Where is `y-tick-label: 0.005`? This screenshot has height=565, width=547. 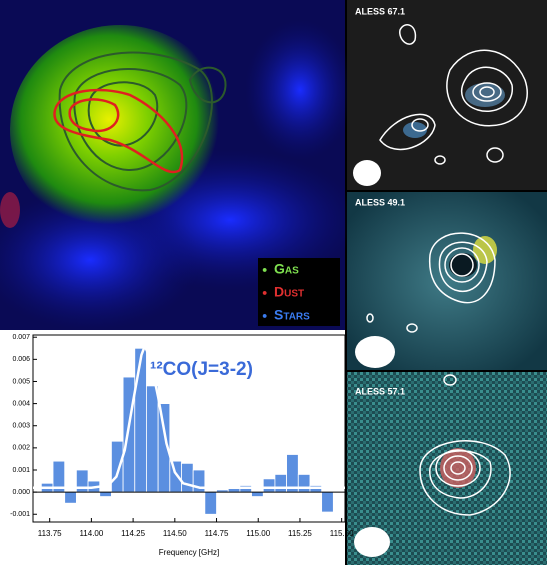 y-tick-label: 0.005 is located at coordinates (21, 381).